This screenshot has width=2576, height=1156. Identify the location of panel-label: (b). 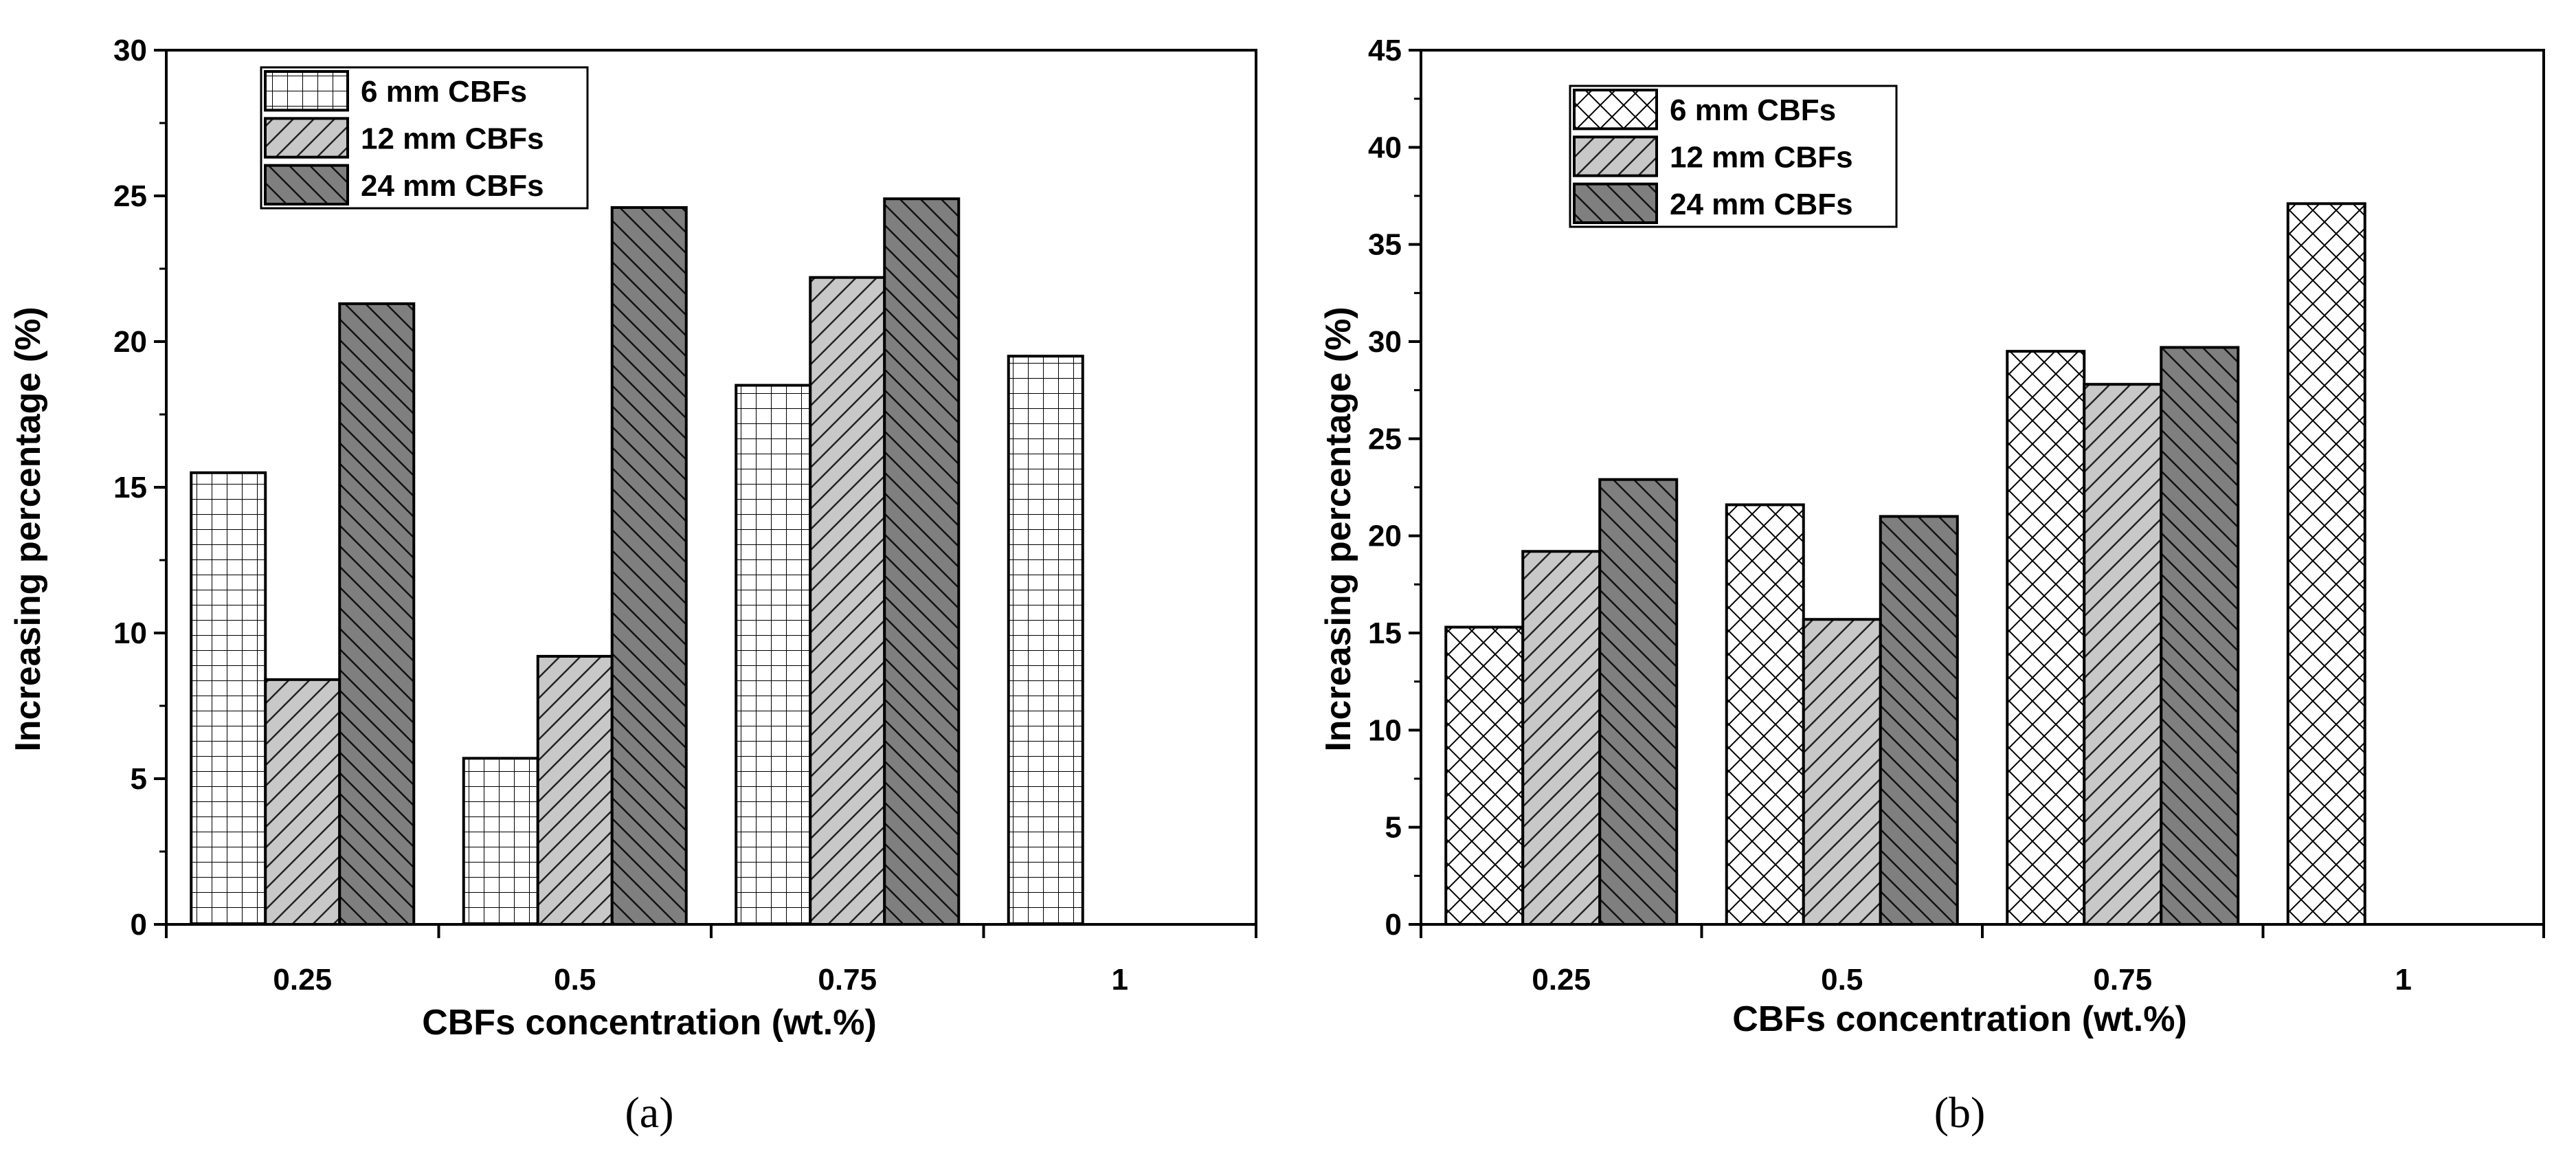
(1960, 1112).